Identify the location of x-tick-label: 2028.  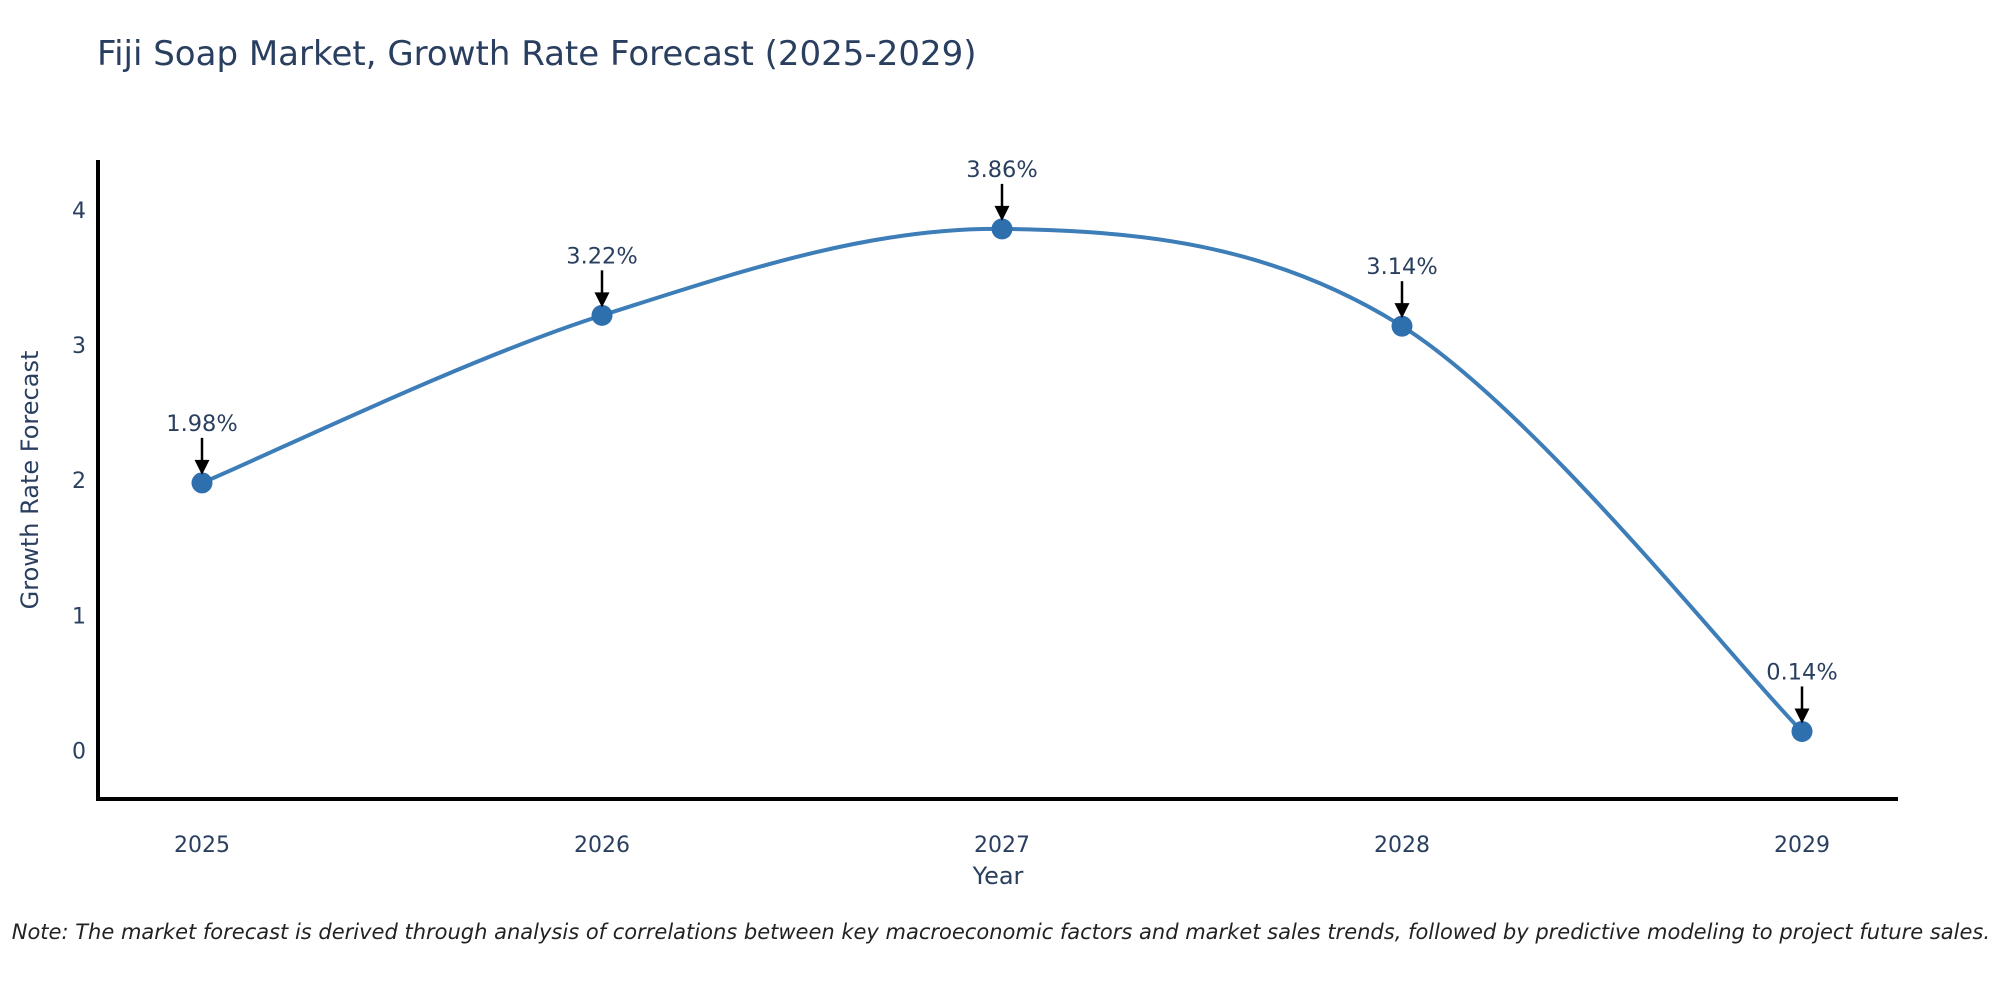
(1402, 845).